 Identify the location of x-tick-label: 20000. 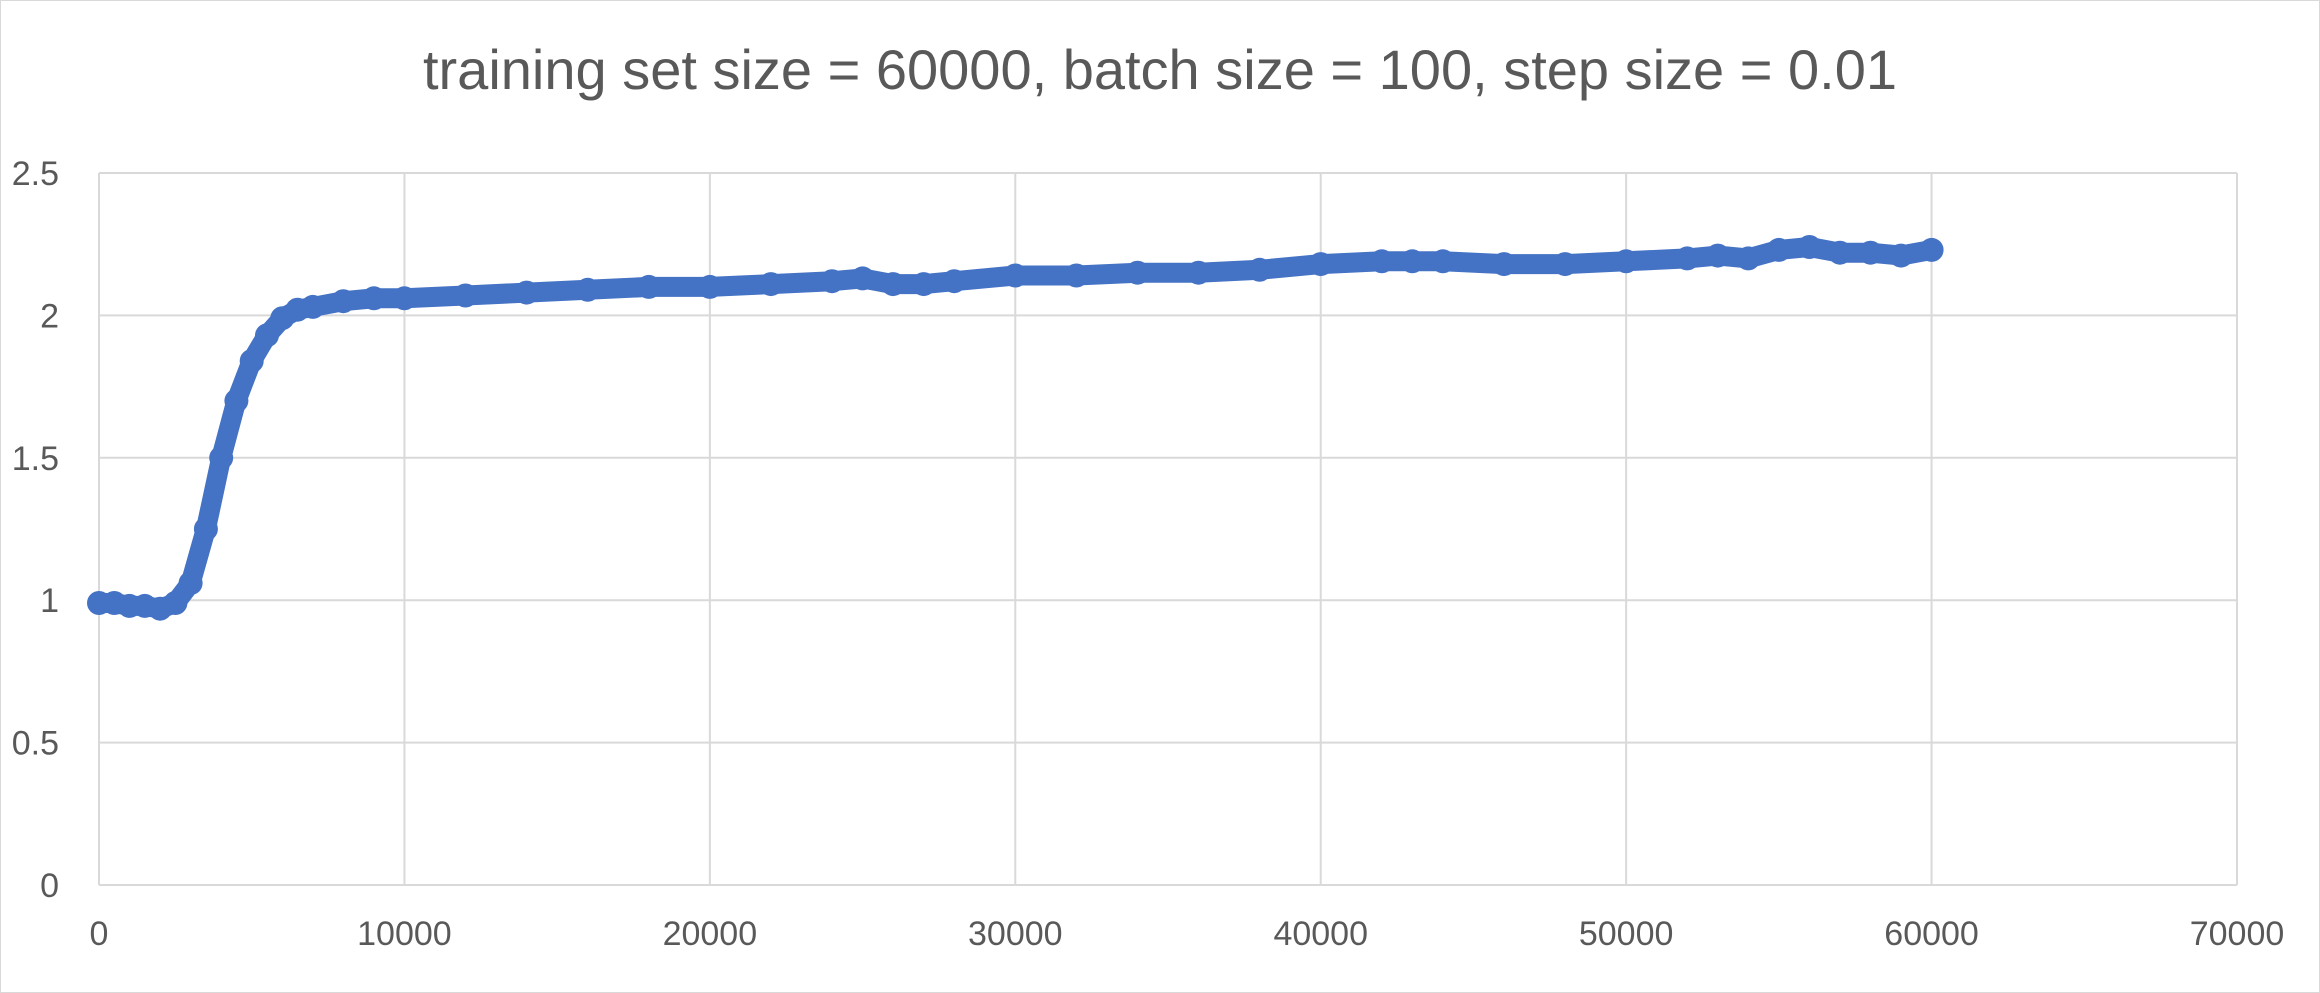
(710, 934).